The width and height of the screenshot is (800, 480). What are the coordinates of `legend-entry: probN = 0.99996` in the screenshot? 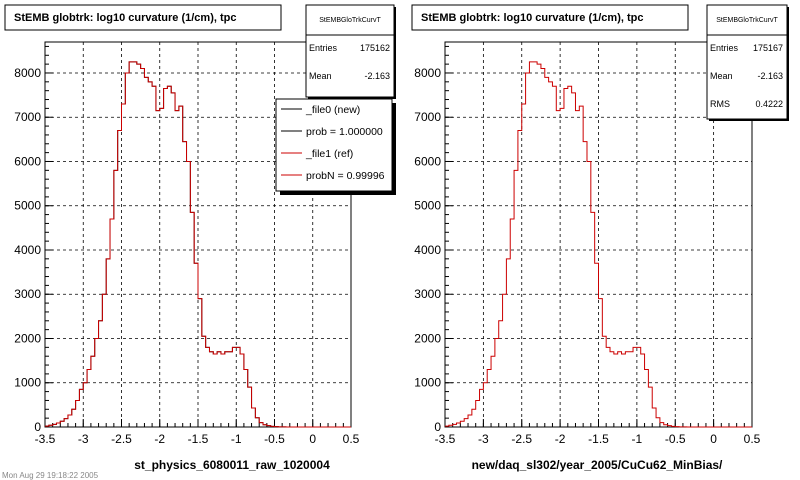 It's located at (345, 176).